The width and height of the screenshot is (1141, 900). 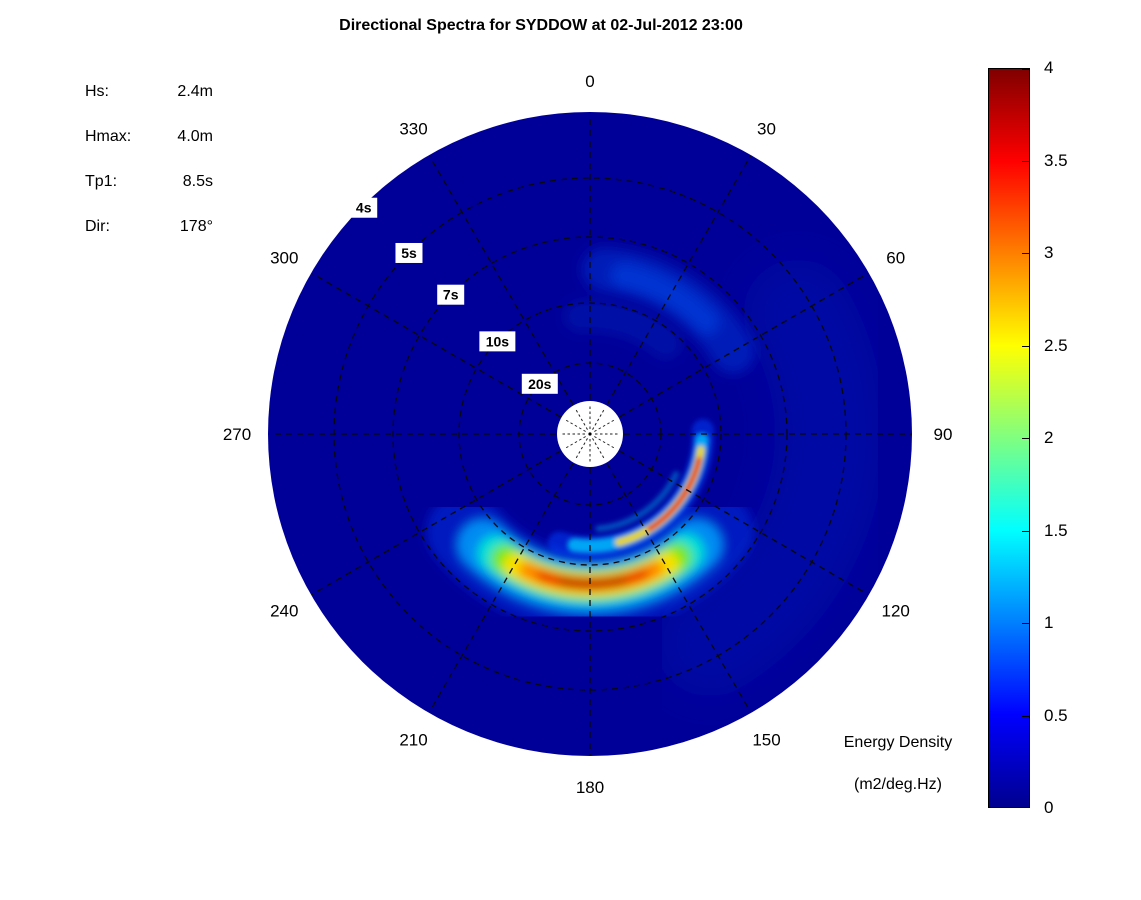 I want to click on colorbar-label-line2: (m2/deg.Hz), so click(x=898, y=784).